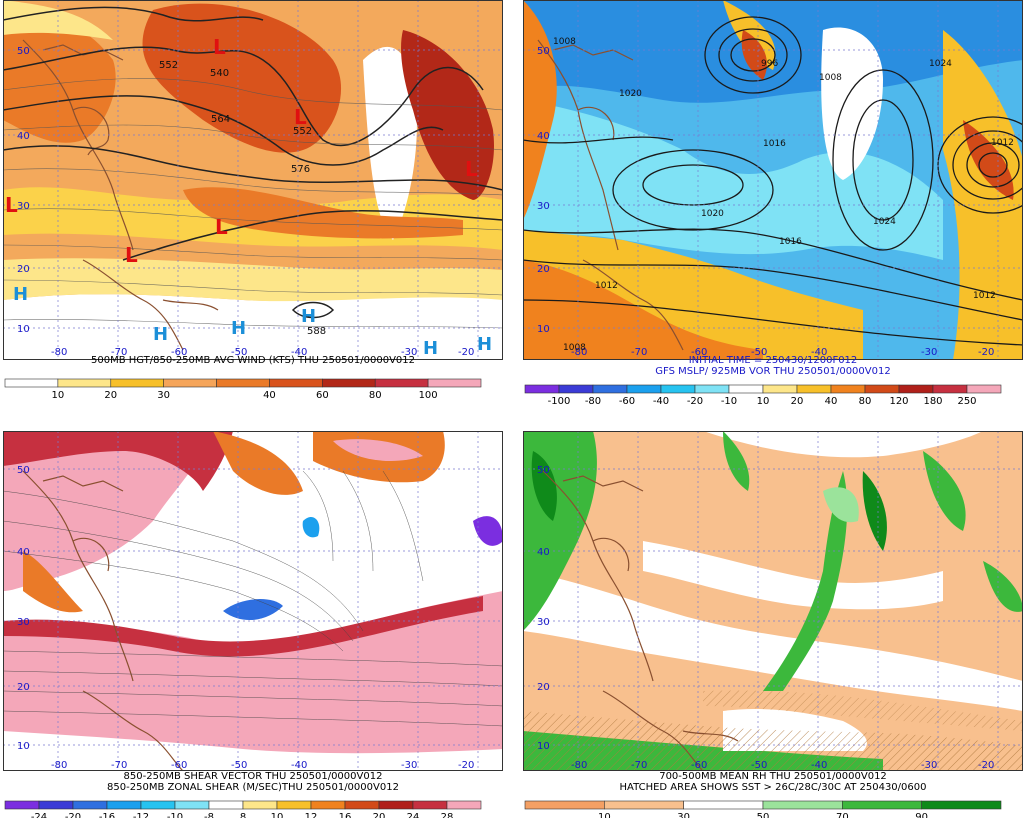 This screenshot has width=1024, height=819. Describe the element at coordinates (300, 169) in the screenshot. I see `height-contour-label: 576` at that location.